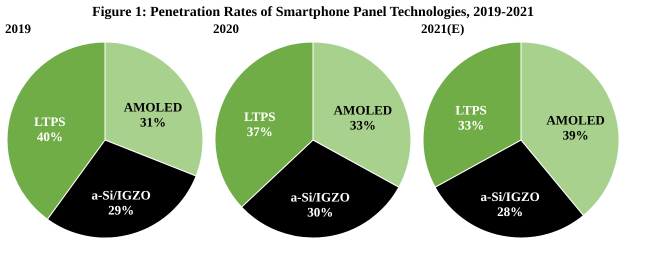 Image resolution: width=650 pixels, height=260 pixels. I want to click on chart-subtitle: 2021(E), so click(442, 28).